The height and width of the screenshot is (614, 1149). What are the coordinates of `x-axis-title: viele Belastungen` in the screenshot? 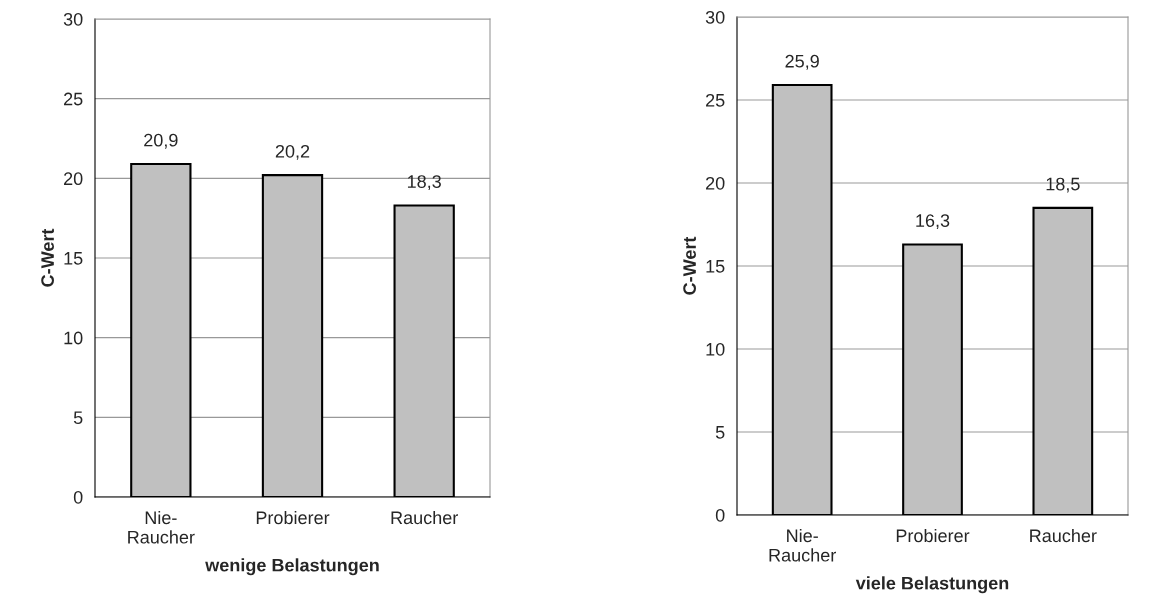 It's located at (932, 585).